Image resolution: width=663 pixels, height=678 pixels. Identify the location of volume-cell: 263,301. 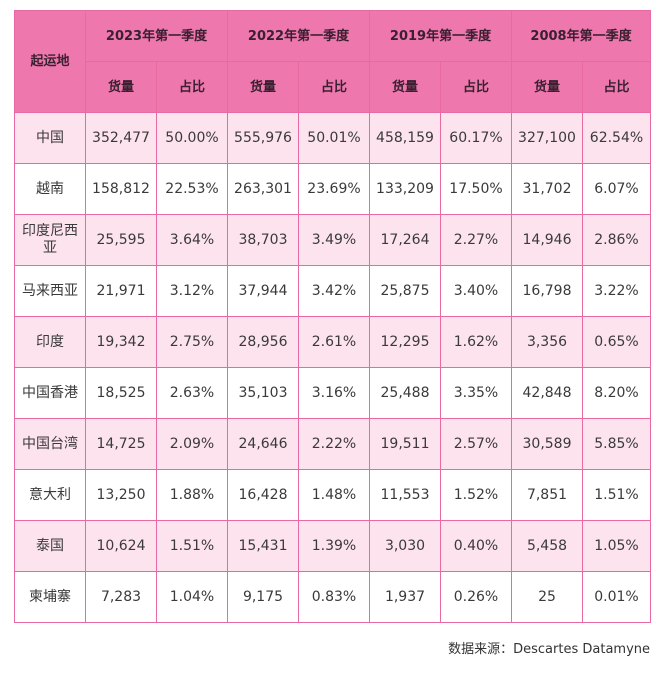
(263, 189).